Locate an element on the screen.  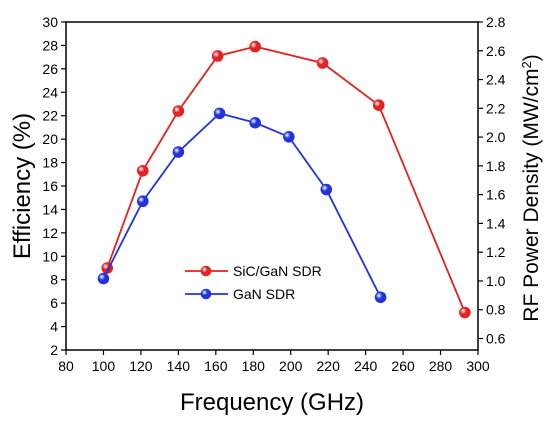
y-axis-right-title: RF Power Density (MW/cm2) is located at coordinates (531, 187).